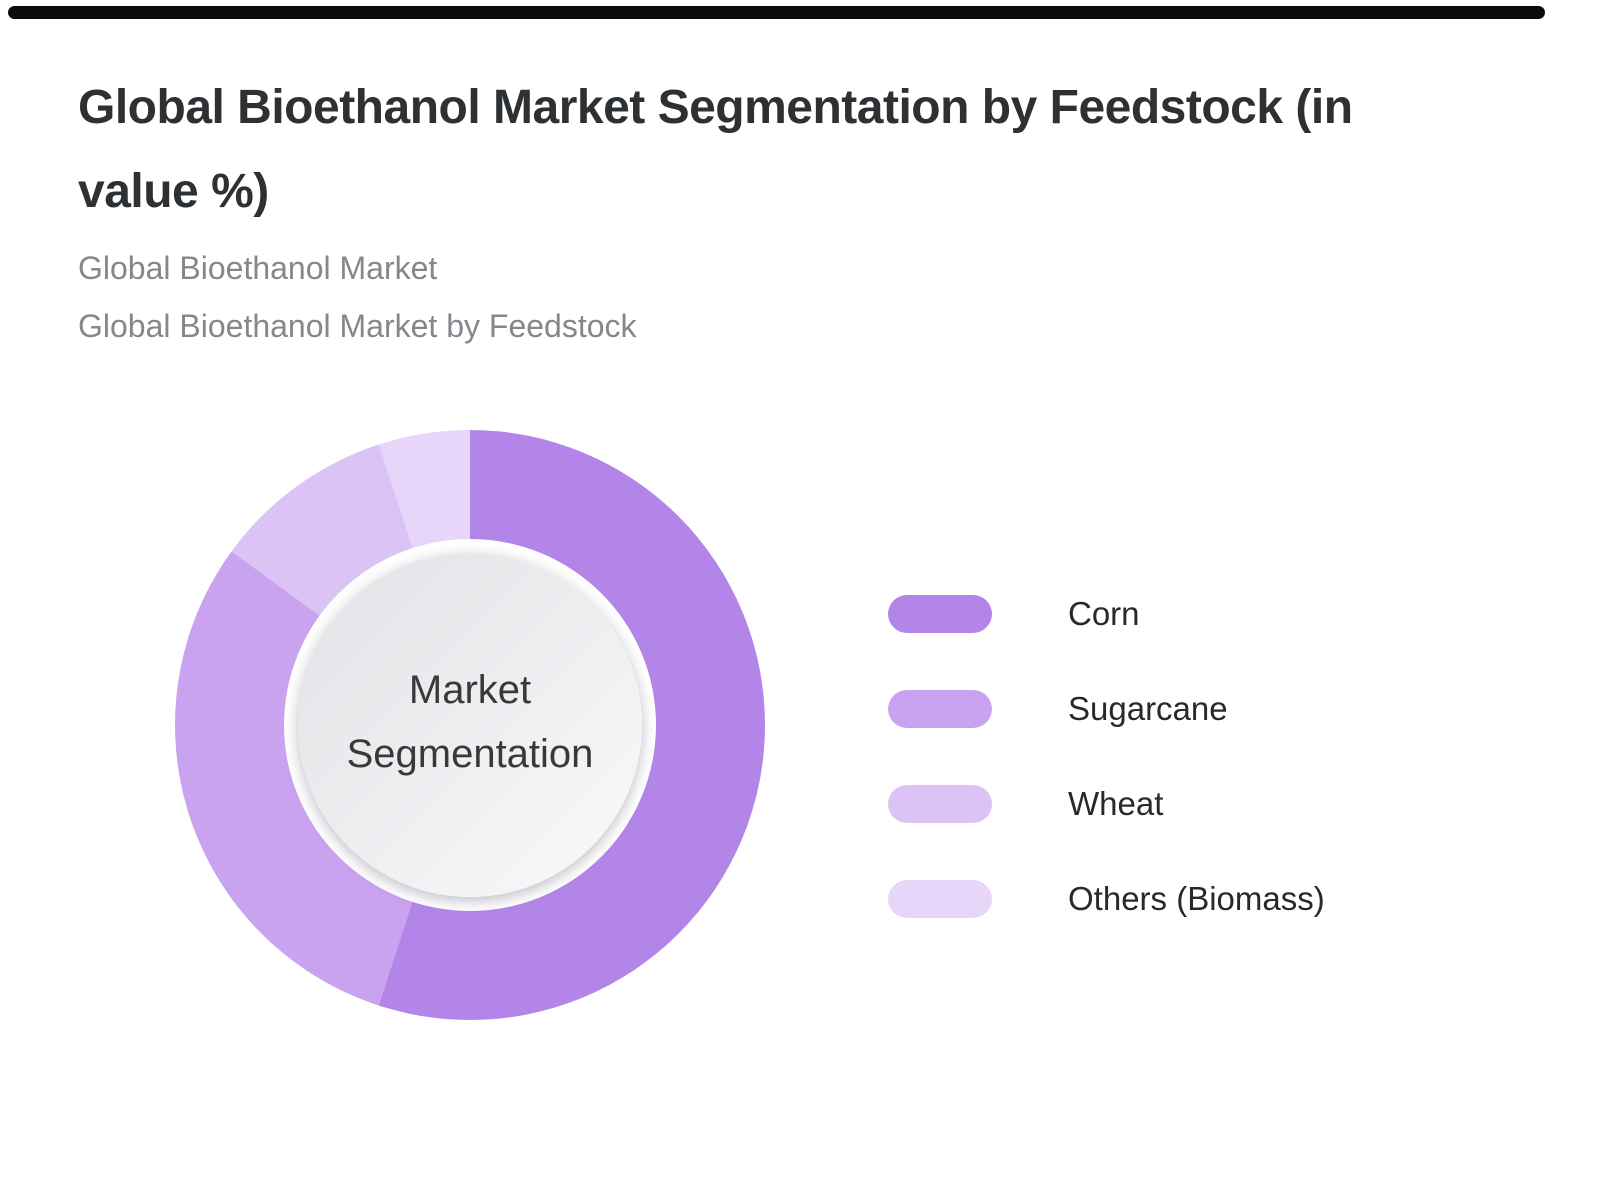 The width and height of the screenshot is (1600, 1200). I want to click on legend-item-corn: Corn, so click(1106, 614).